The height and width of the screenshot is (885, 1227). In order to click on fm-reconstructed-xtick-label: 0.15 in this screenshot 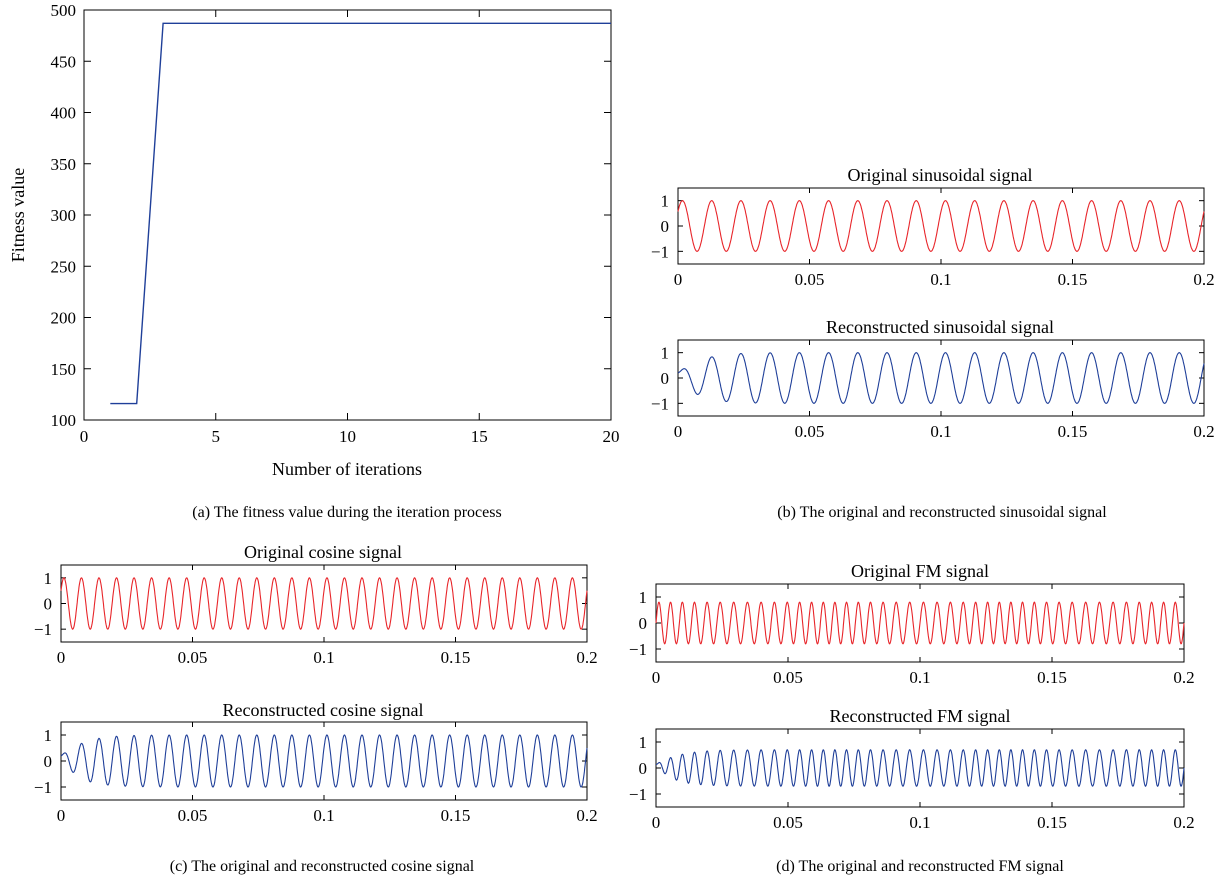, I will do `click(1052, 822)`.